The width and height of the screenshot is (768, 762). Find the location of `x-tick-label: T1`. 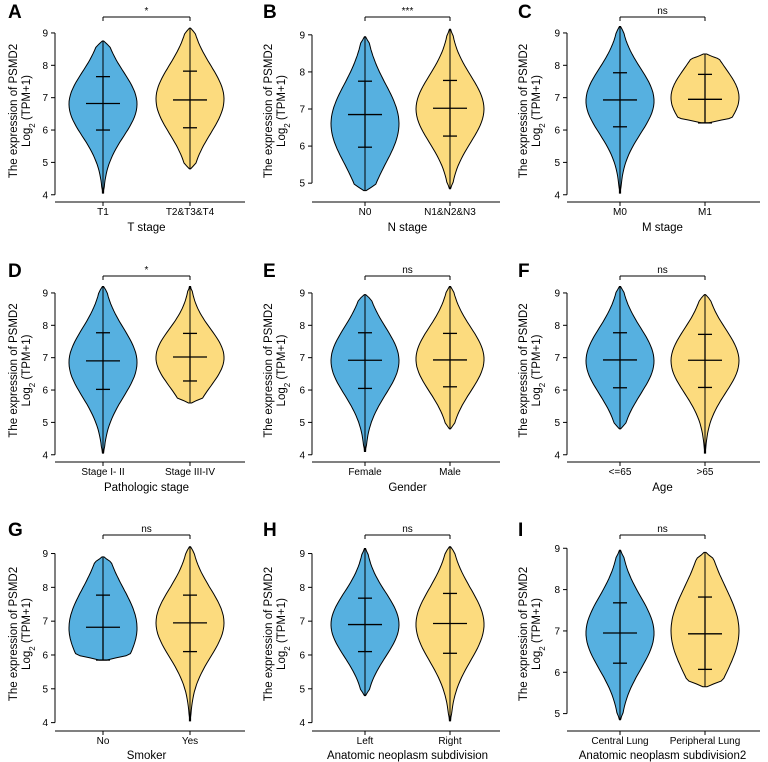

x-tick-label: T1 is located at coordinates (103, 212).